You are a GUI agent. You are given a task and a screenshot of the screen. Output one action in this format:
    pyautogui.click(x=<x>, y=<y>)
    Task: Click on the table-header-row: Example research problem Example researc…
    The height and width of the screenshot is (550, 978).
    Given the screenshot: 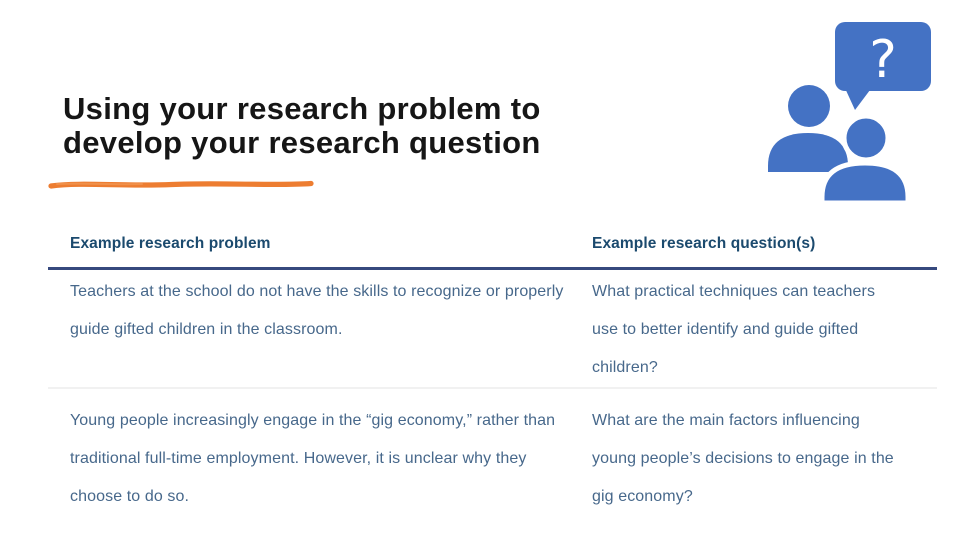 What is the action you would take?
    pyautogui.click(x=492, y=248)
    